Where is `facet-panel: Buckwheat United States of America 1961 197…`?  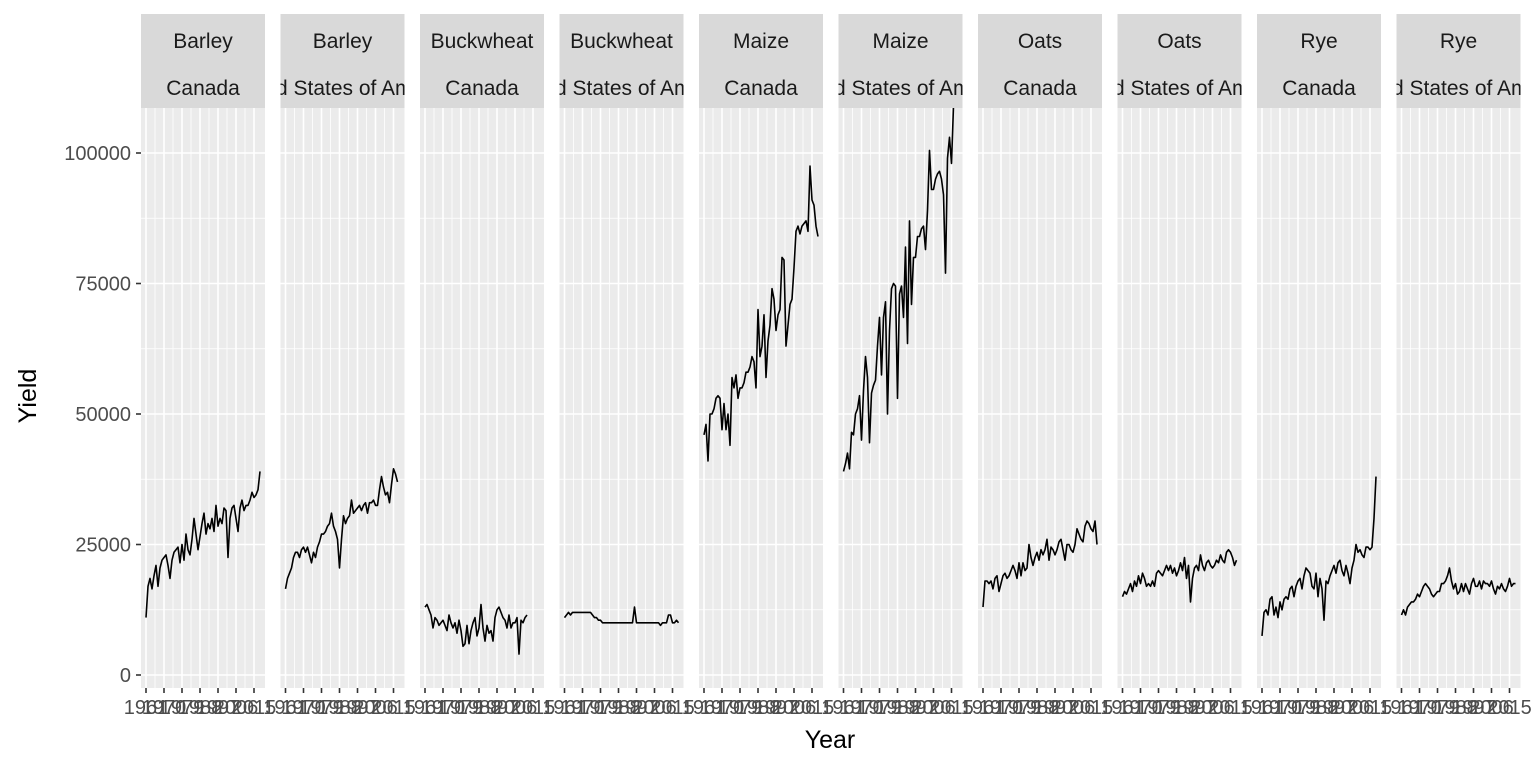
facet-panel: Buckwheat United States of America 1961 197… is located at coordinates (621, 366).